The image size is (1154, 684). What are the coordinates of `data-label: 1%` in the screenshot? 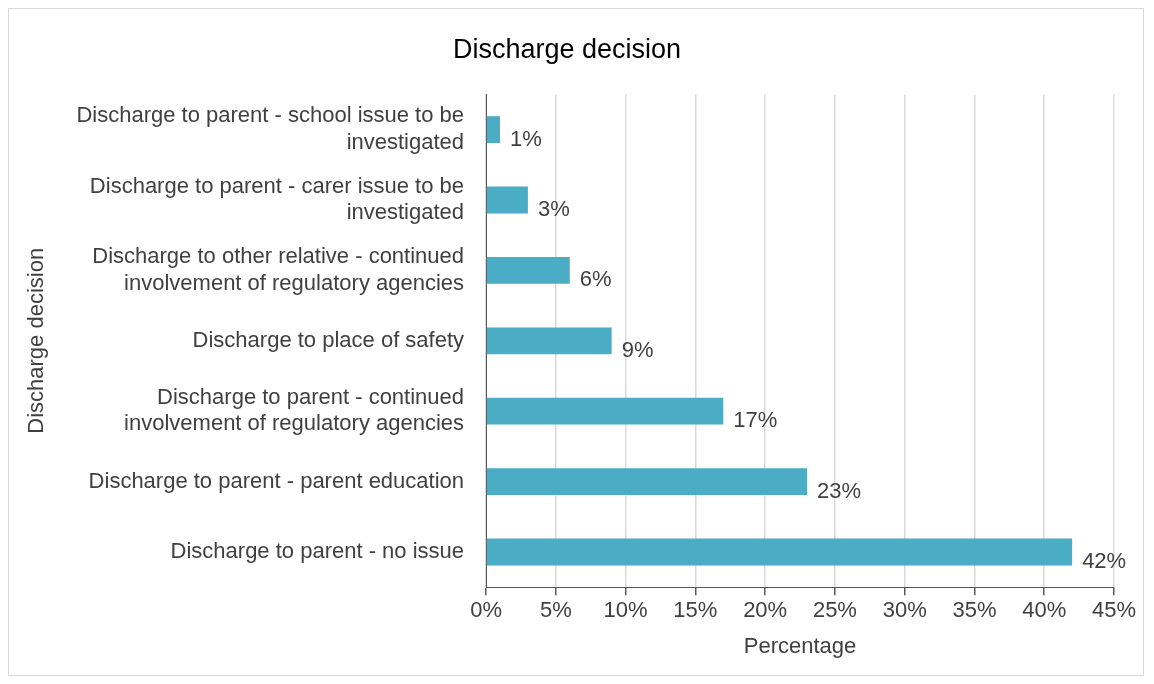 It's located at (526, 138).